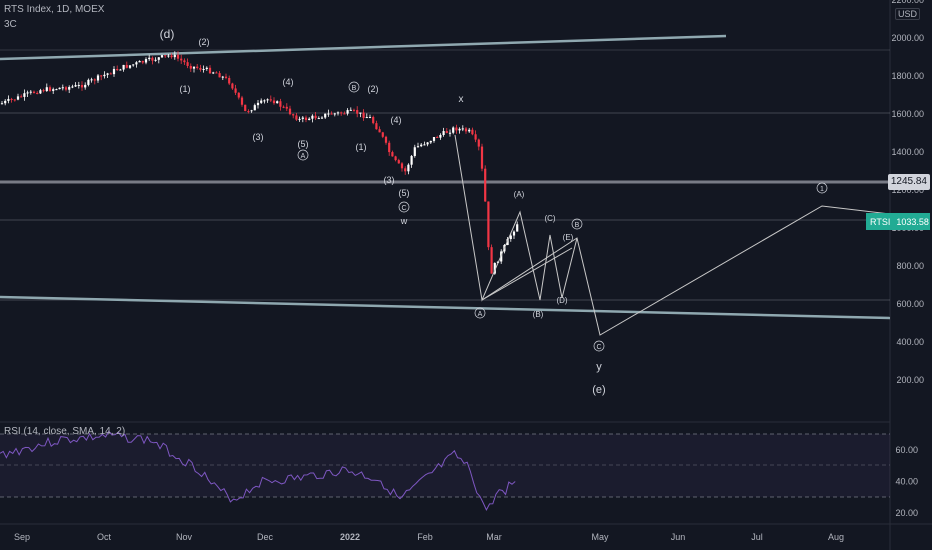 Image resolution: width=932 pixels, height=550 pixels. Describe the element at coordinates (907, 2) in the screenshot. I see `price-tick-label: 2200.00` at that location.